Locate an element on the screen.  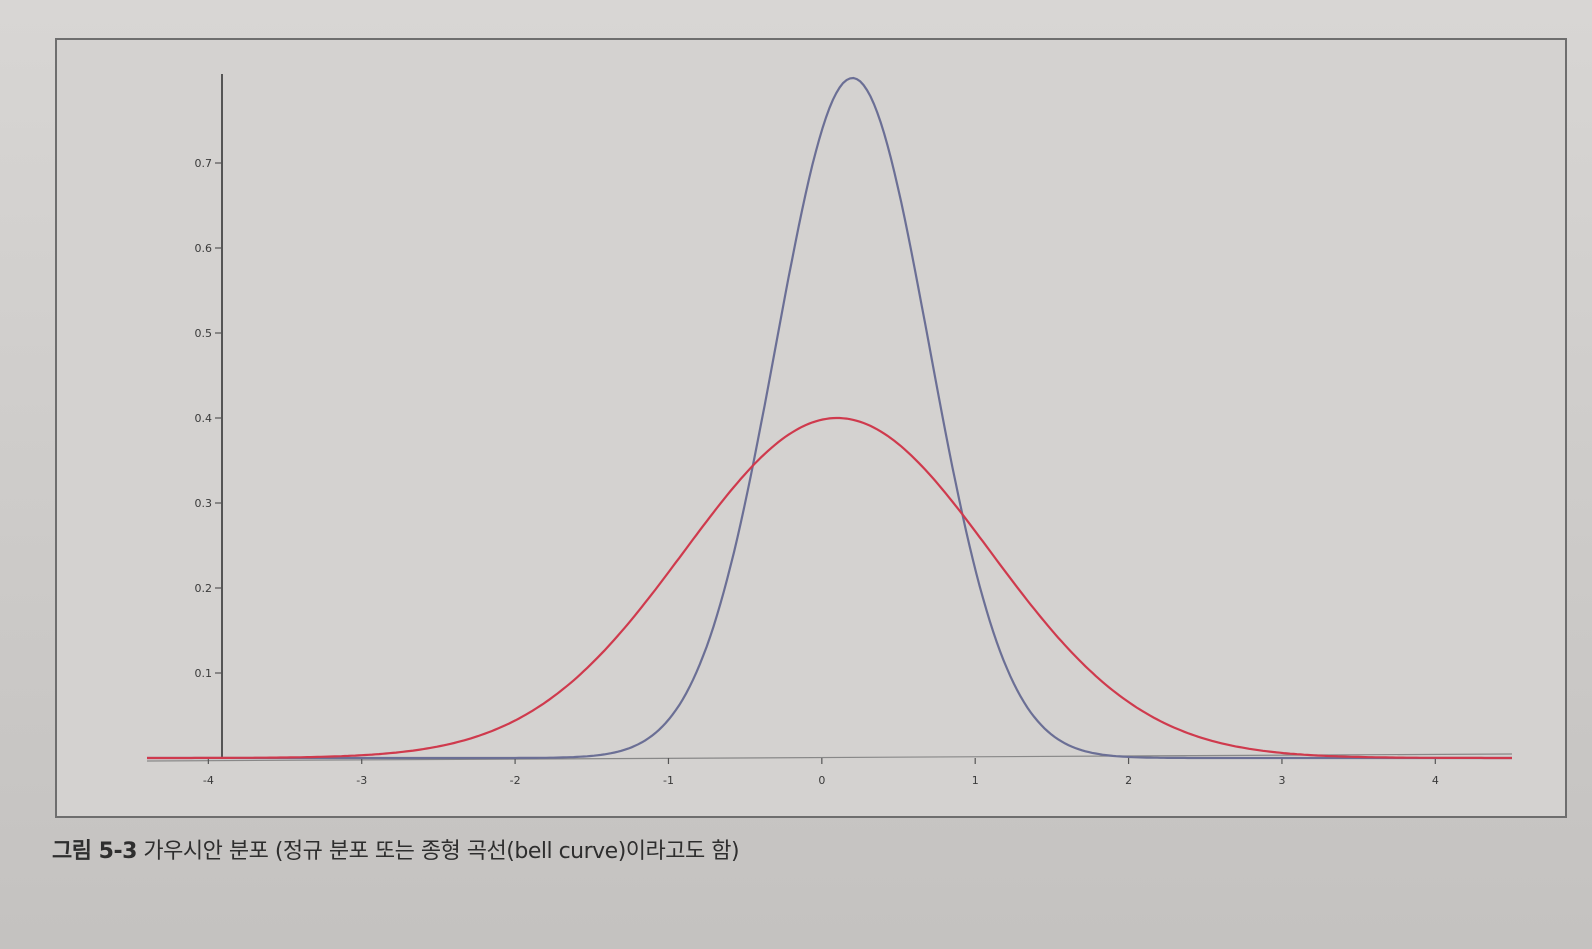
x-axis-ticks: -4 -3 -2 -1 0 1 2 3 4 is located at coordinates (821, 772).